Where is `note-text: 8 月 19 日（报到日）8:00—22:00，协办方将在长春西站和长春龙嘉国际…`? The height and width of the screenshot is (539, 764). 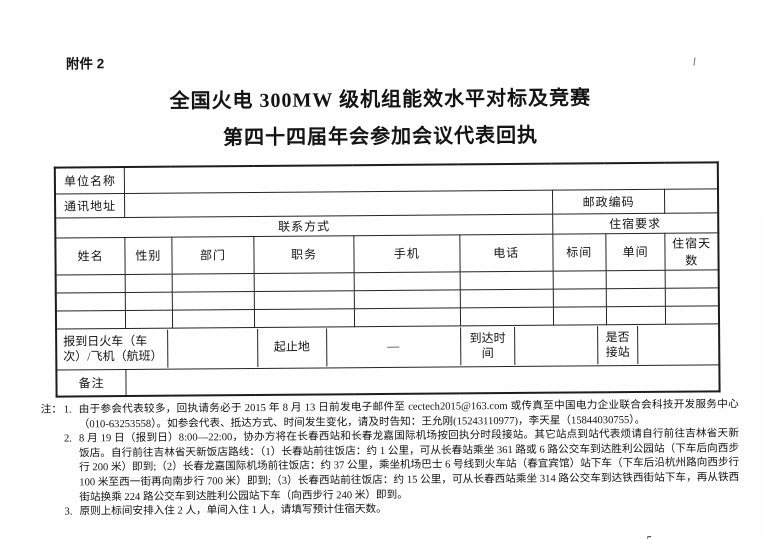
note-text: 8 月 19 日（报到日）8:00—22:00，协办方将在长春西站和长春龙嘉国际… is located at coordinates (409, 465).